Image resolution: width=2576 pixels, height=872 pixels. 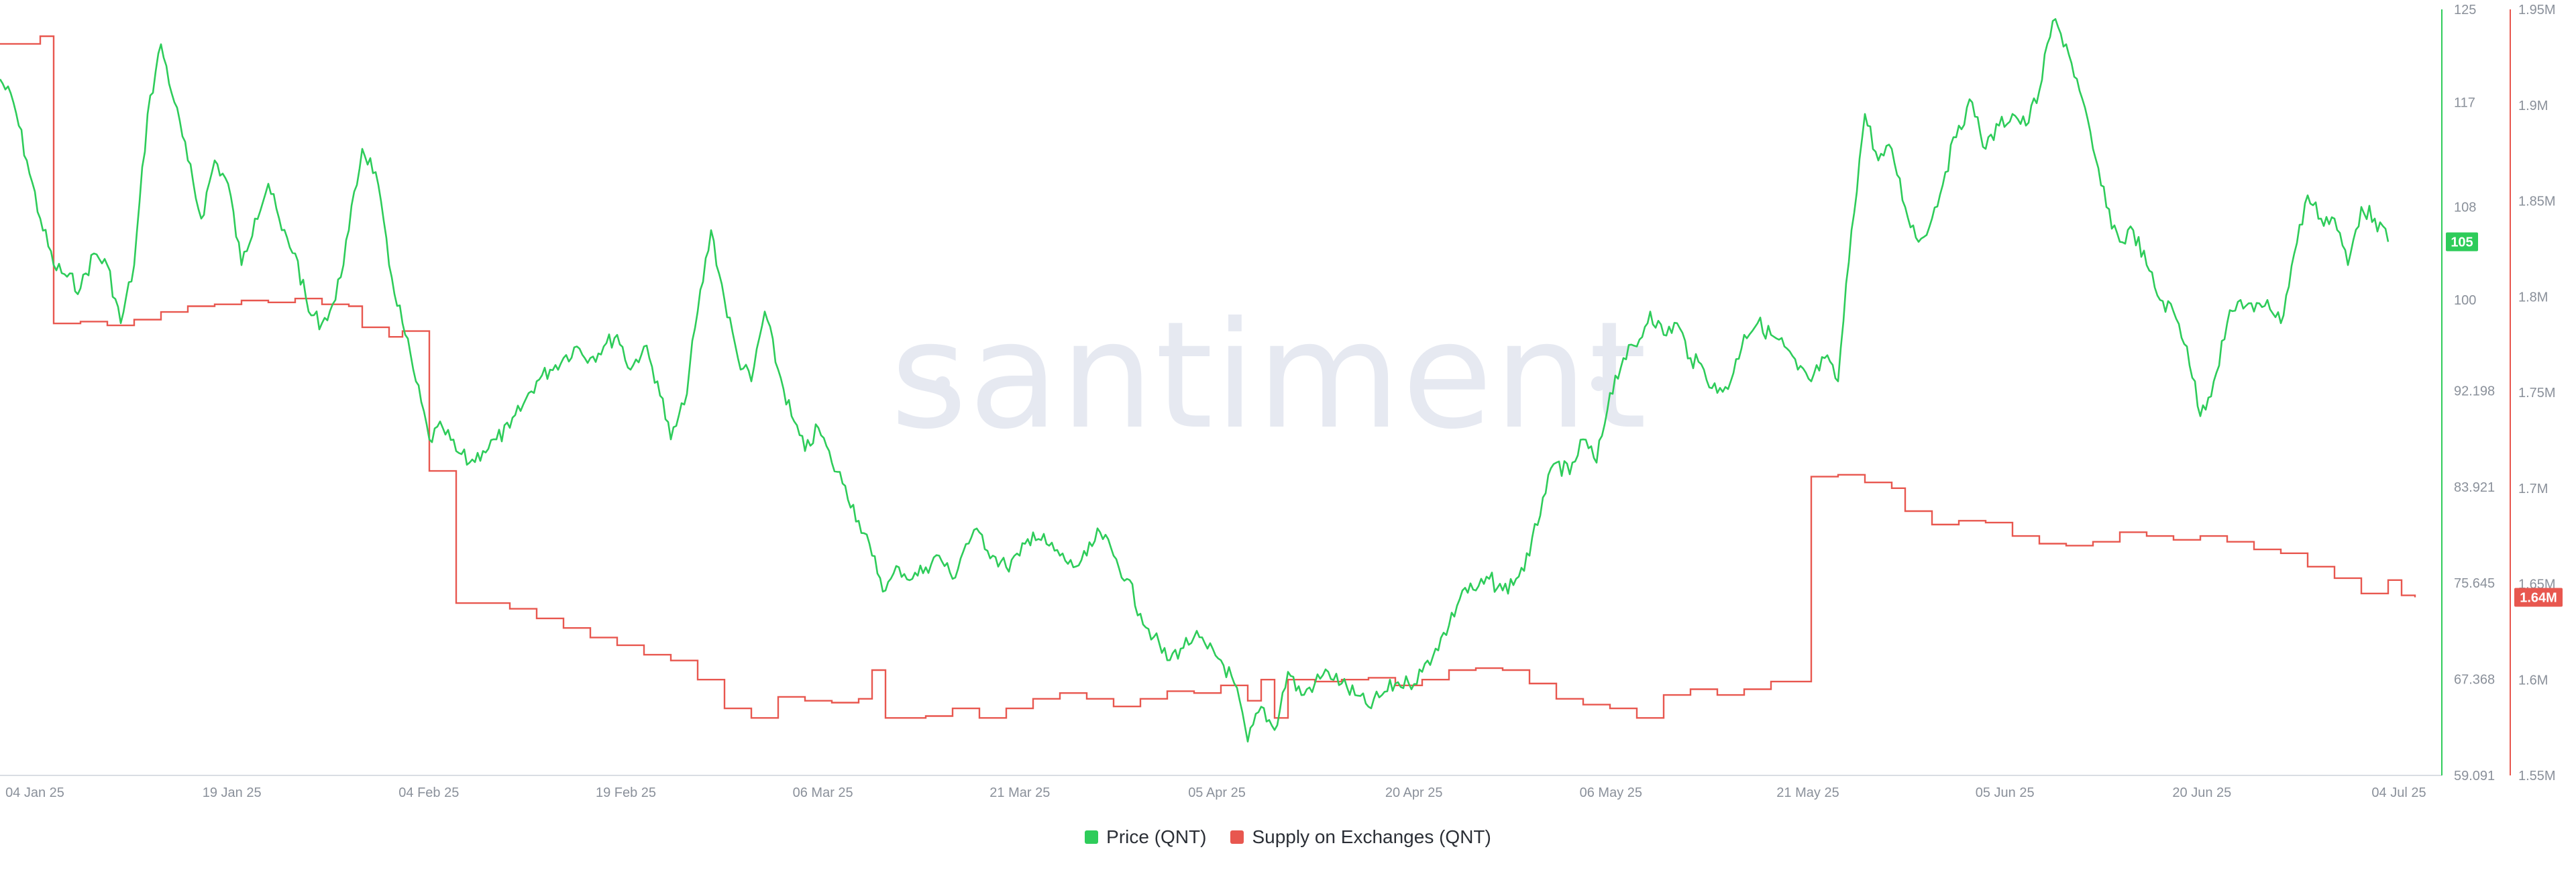 What do you see at coordinates (2474, 391) in the screenshot?
I see `price-tick-label: 92.198` at bounding box center [2474, 391].